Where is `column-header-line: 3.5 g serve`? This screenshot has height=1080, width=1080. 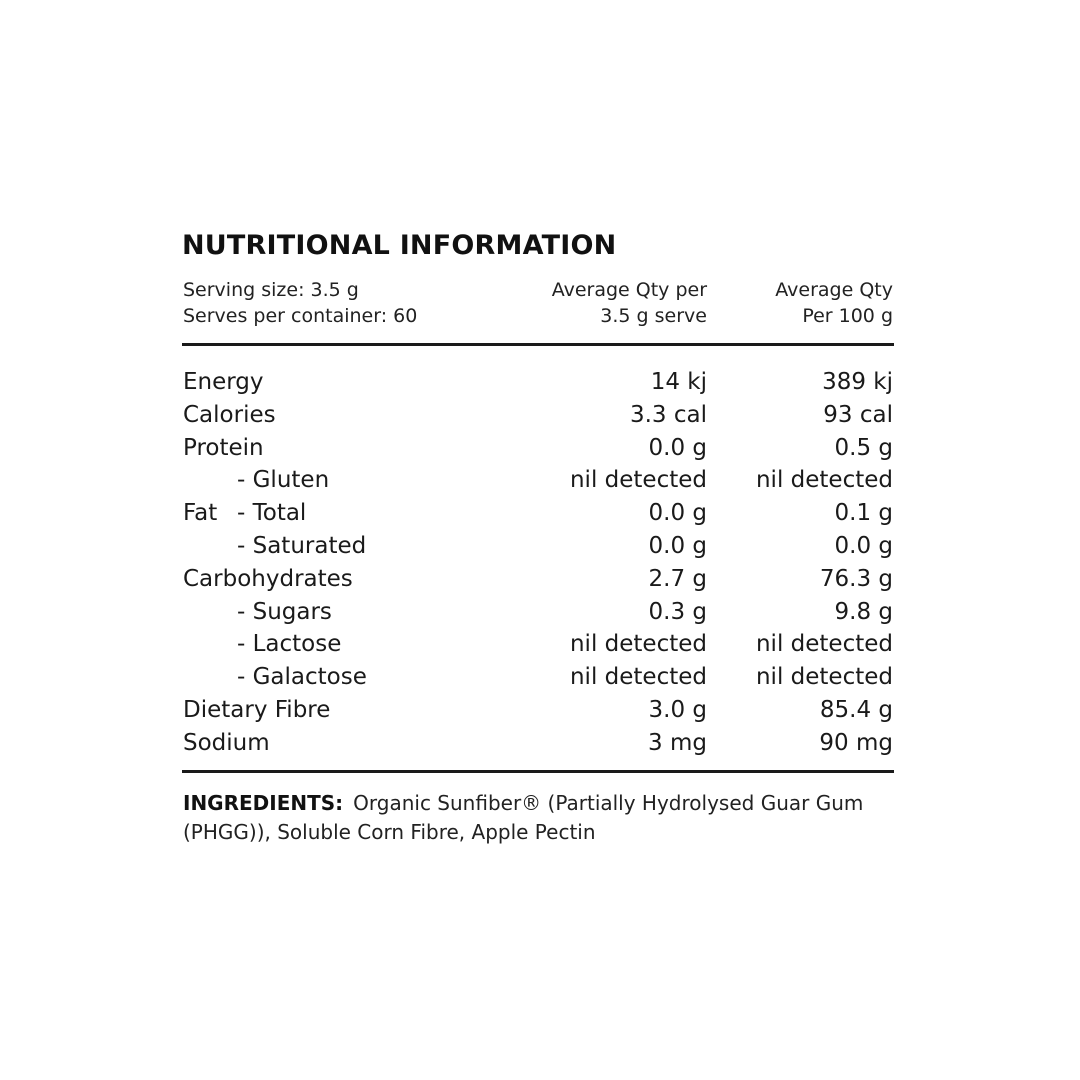 column-header-line: 3.5 g serve is located at coordinates (653, 316).